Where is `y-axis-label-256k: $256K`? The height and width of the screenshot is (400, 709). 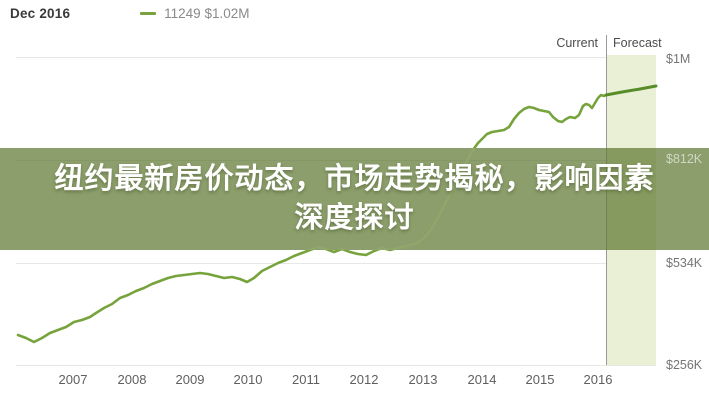 y-axis-label-256k: $256K is located at coordinates (684, 365).